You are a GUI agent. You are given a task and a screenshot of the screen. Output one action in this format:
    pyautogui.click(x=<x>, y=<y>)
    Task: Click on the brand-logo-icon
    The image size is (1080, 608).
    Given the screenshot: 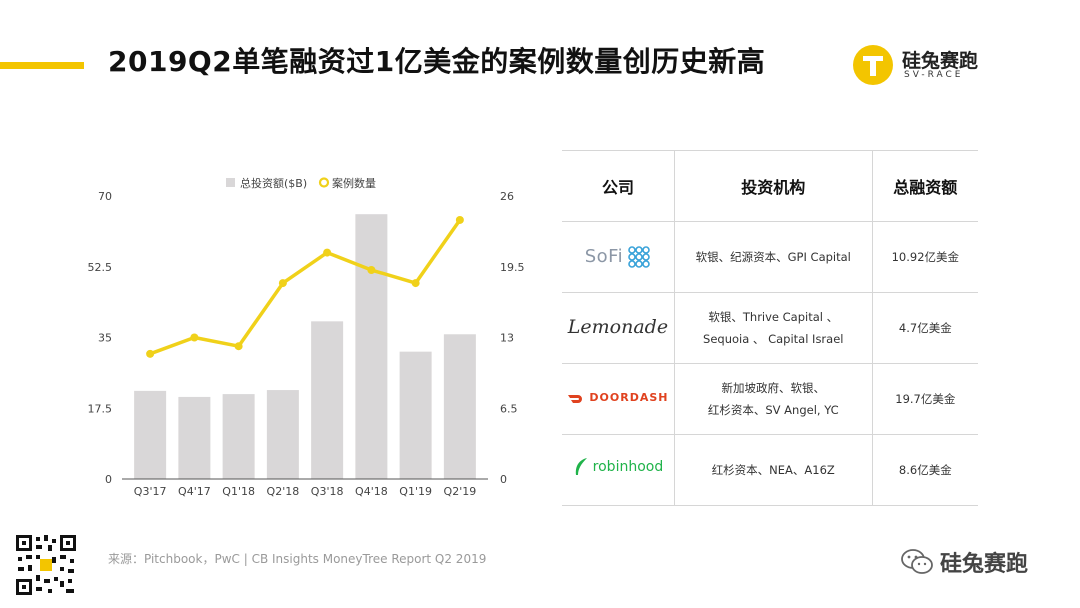 What is the action you would take?
    pyautogui.click(x=873, y=65)
    